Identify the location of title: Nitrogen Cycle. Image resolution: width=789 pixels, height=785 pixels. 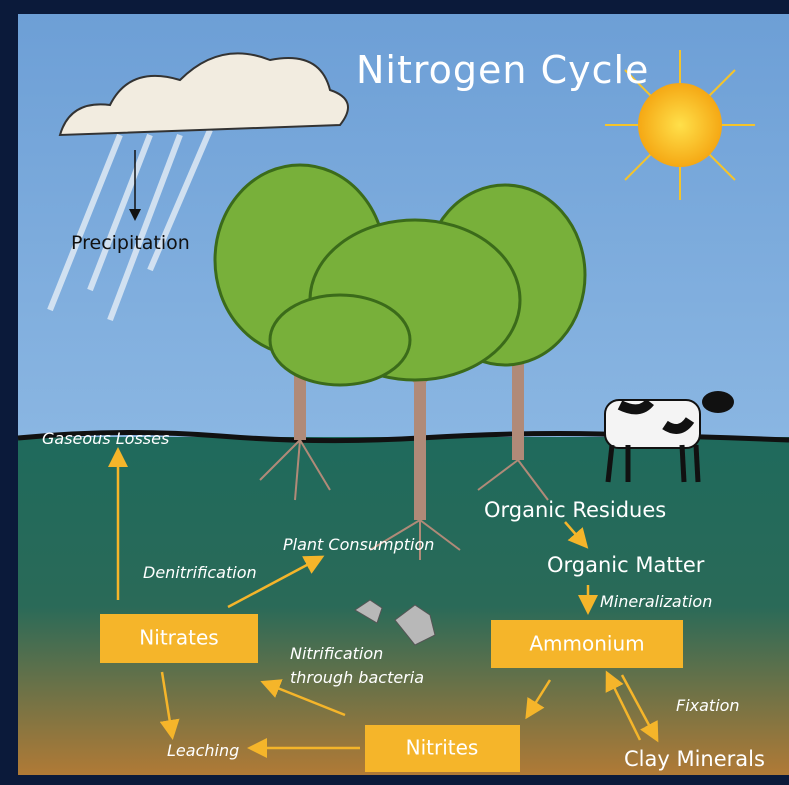
(502, 70).